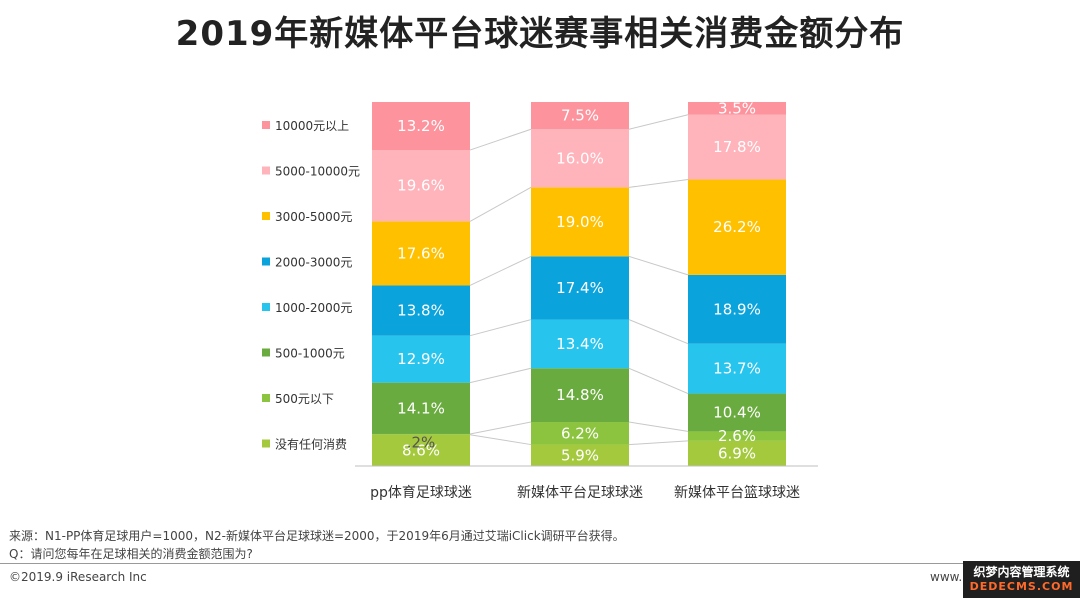  Describe the element at coordinates (131, 554) in the screenshot. I see `question-note: Q：请问您每年在足球相关的消费金额范围为?` at that location.